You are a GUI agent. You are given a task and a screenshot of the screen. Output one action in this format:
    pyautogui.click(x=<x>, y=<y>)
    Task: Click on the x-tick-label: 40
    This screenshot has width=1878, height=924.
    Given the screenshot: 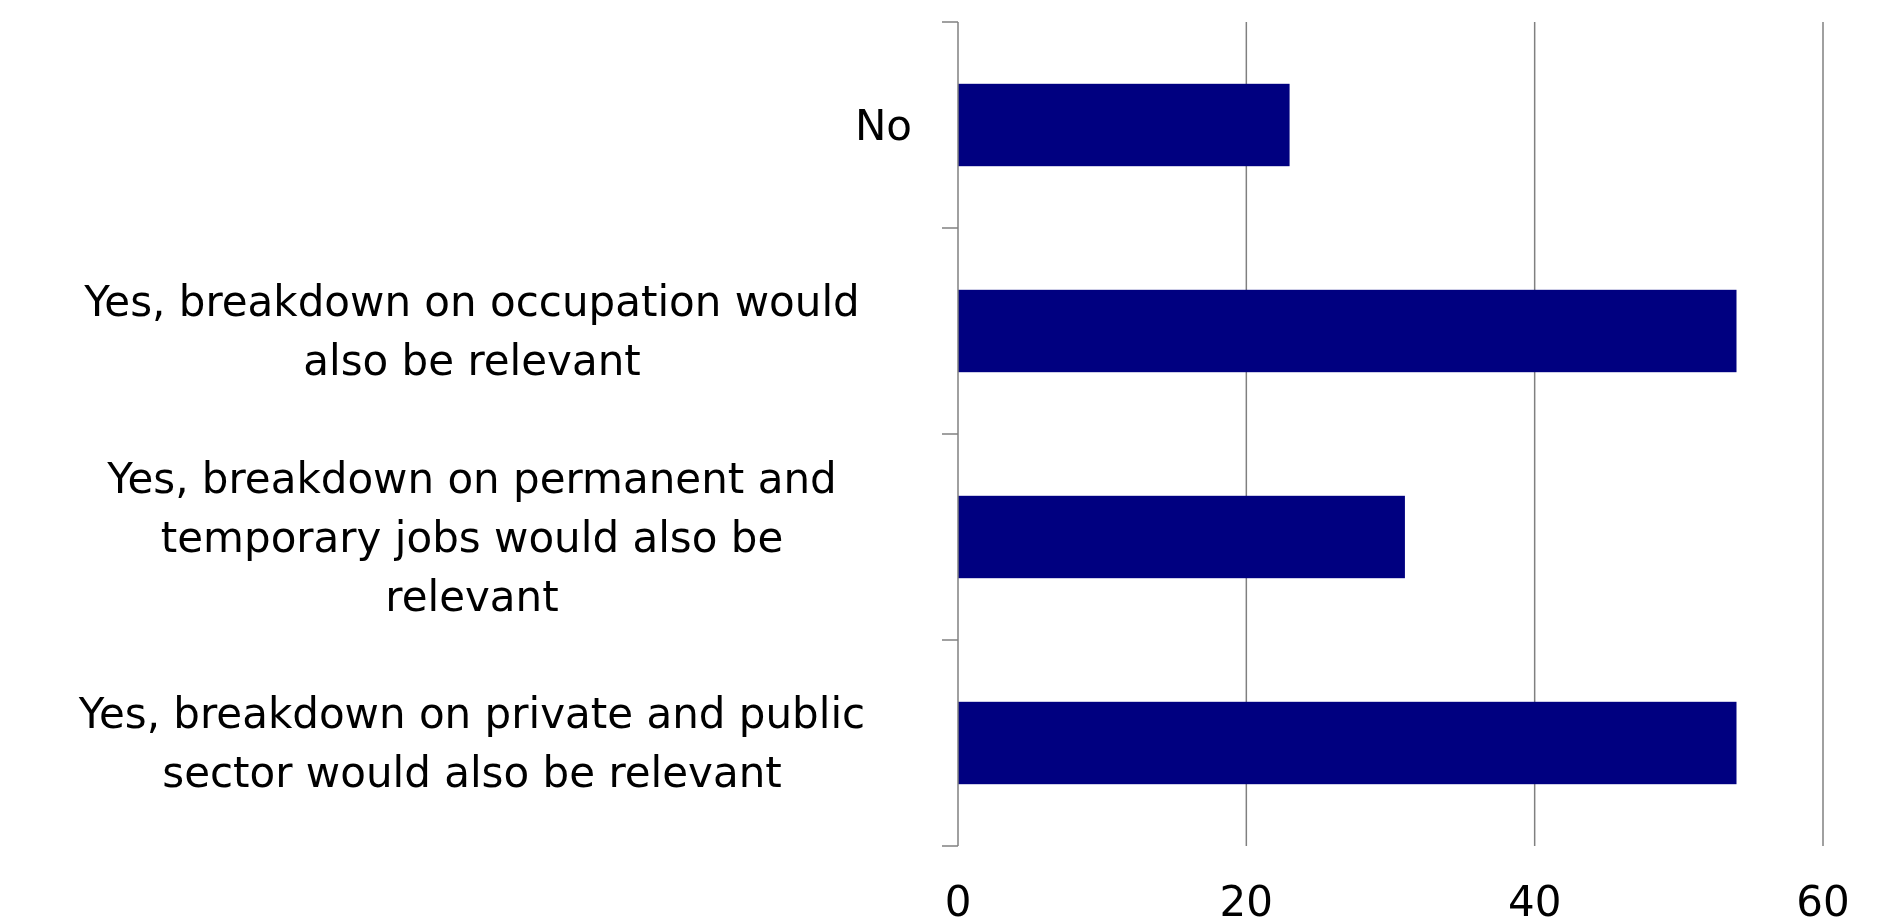 What is the action you would take?
    pyautogui.click(x=1534, y=900)
    